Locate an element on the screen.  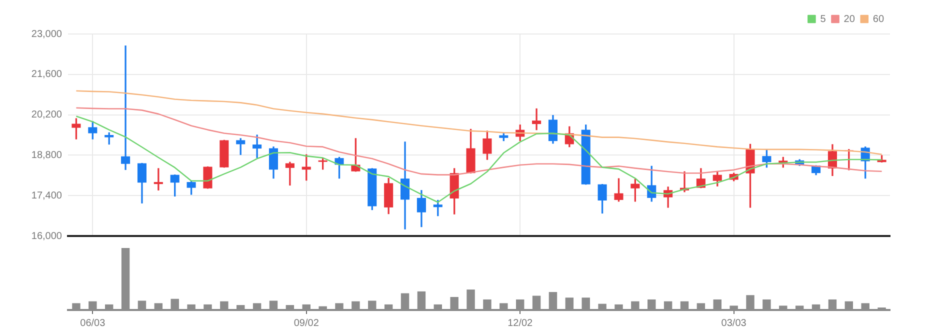
y-tick-label: 21,600 is located at coordinates (46, 74).